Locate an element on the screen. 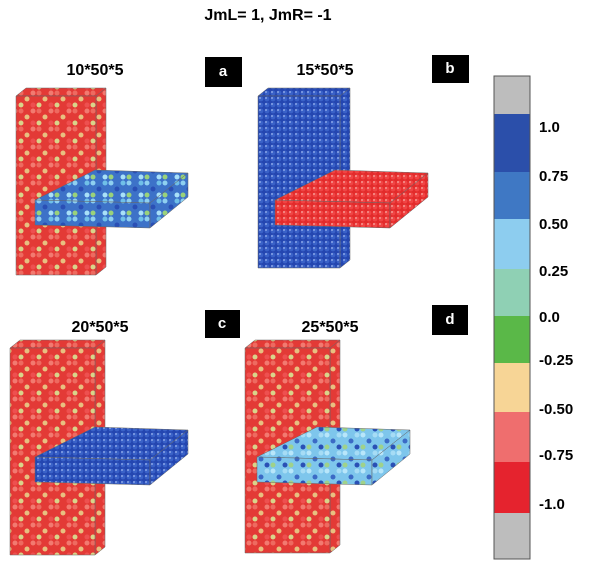 The height and width of the screenshot is (566, 594). colorbar-label: -1.0 is located at coordinates (552, 504).